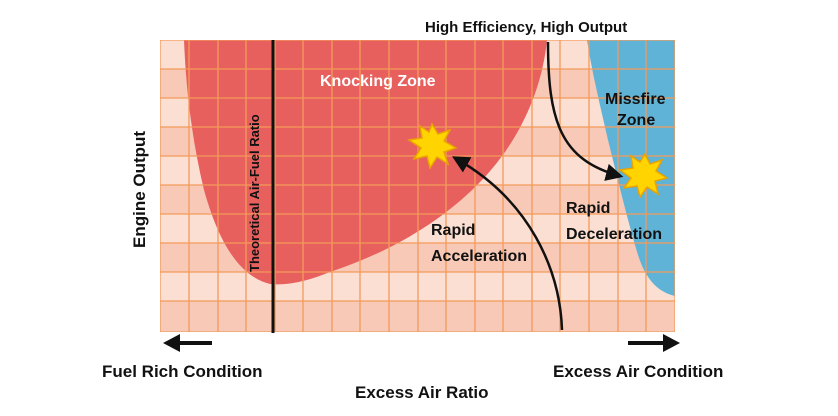 The height and width of the screenshot is (416, 838). Describe the element at coordinates (614, 234) in the screenshot. I see `rapid-deceleration-label-line2: Deceleration` at that location.